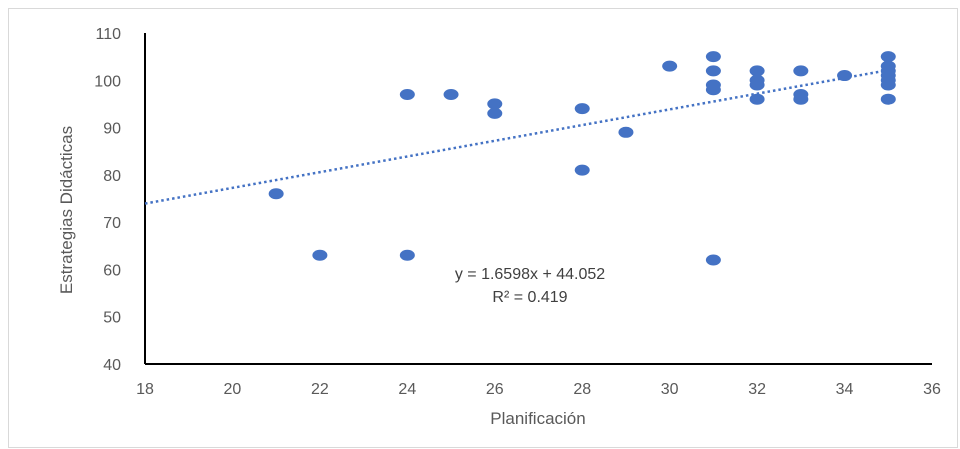 The width and height of the screenshot is (960, 449). I want to click on y-tick-label: 40, so click(112, 365).